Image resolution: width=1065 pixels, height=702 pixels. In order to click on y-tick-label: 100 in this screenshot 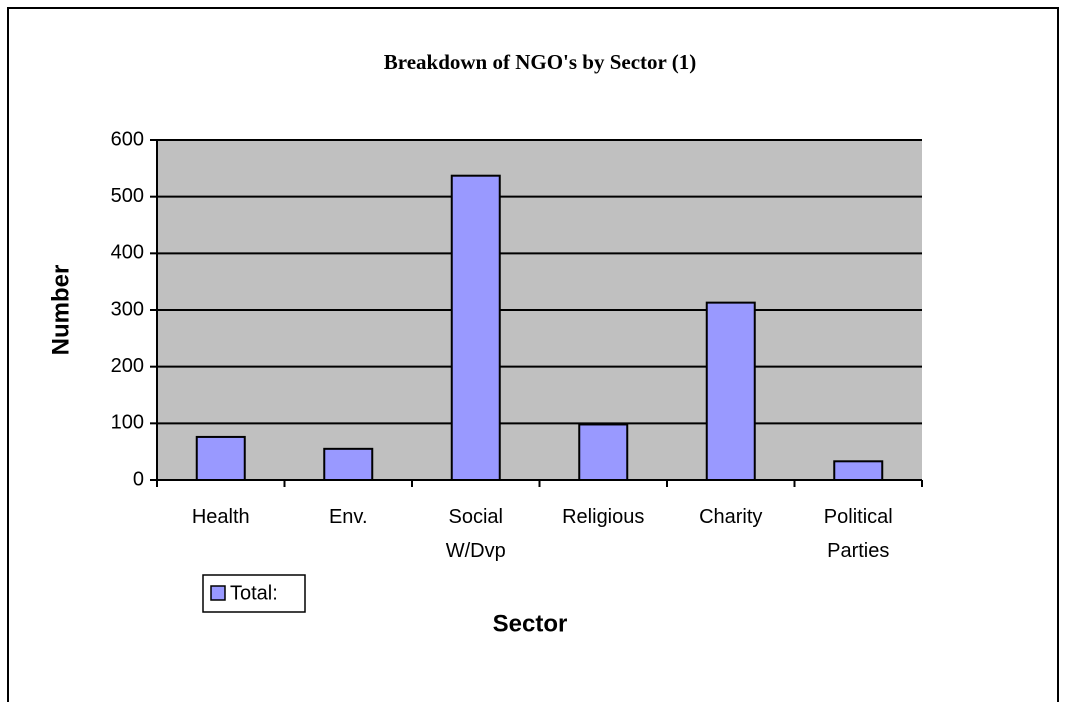, I will do `click(127, 423)`.